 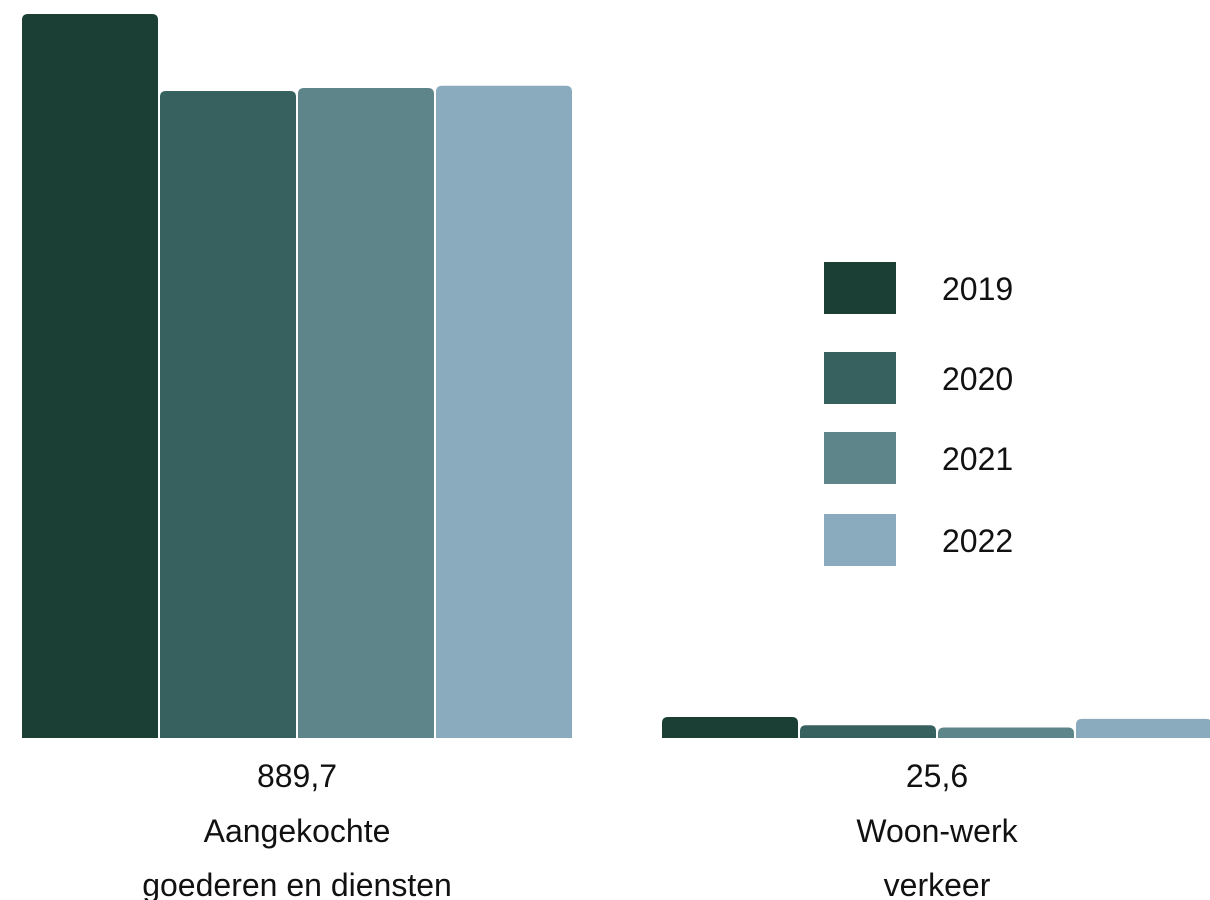 What do you see at coordinates (860, 288) in the screenshot?
I see `legend-swatch-2019` at bounding box center [860, 288].